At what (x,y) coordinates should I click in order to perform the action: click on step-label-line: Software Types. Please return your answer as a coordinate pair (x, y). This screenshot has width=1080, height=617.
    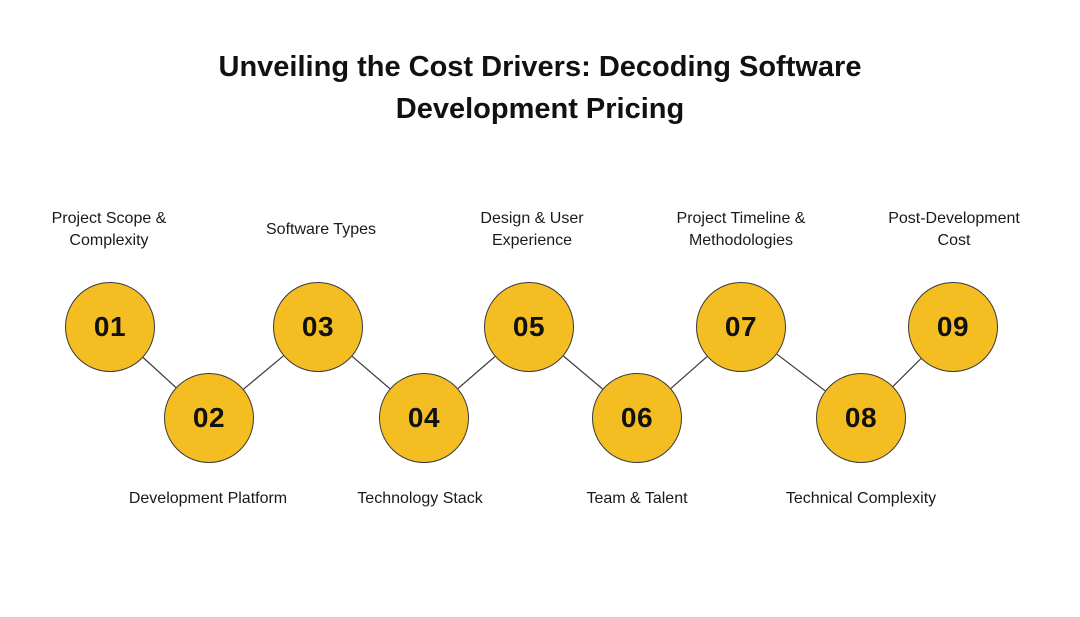
    Looking at the image, I should click on (321, 229).